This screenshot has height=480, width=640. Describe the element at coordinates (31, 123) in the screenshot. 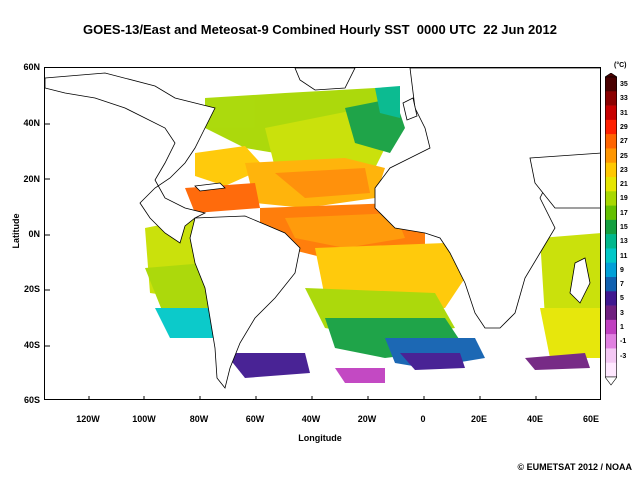

I see `lat-tick-40n: 40N` at that location.